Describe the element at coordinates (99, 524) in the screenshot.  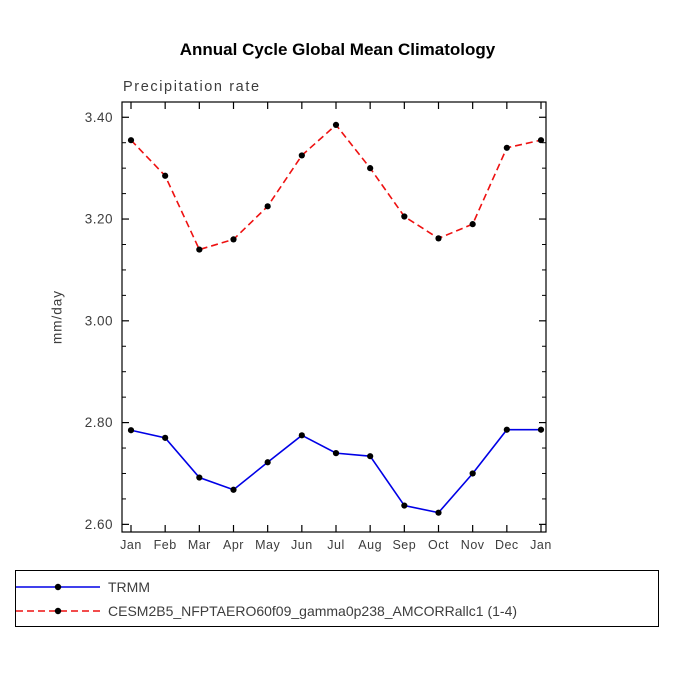
I see `y-tick-label: 2.60` at that location.